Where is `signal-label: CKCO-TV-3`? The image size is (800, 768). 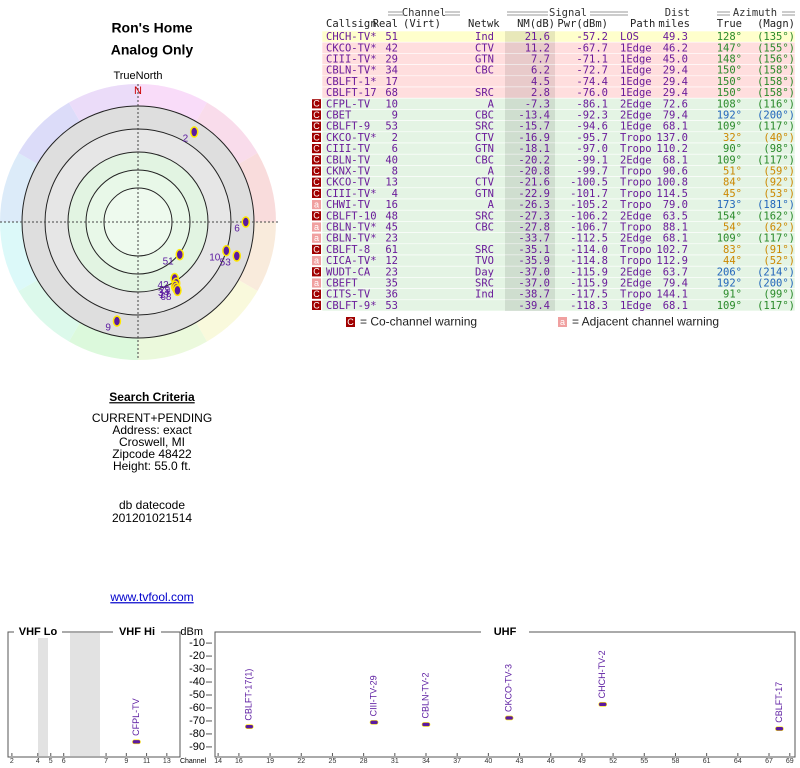
signal-label: CKCO-TV-3 is located at coordinates (509, 688).